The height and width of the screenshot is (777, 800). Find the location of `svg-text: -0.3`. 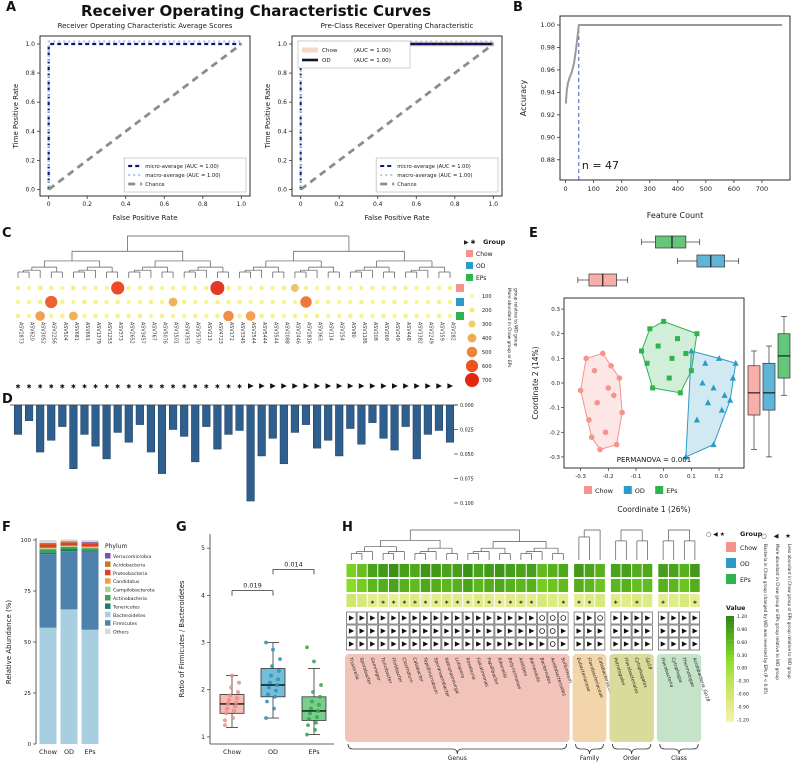

svg-text: -0.3 is located at coordinates (580, 477).